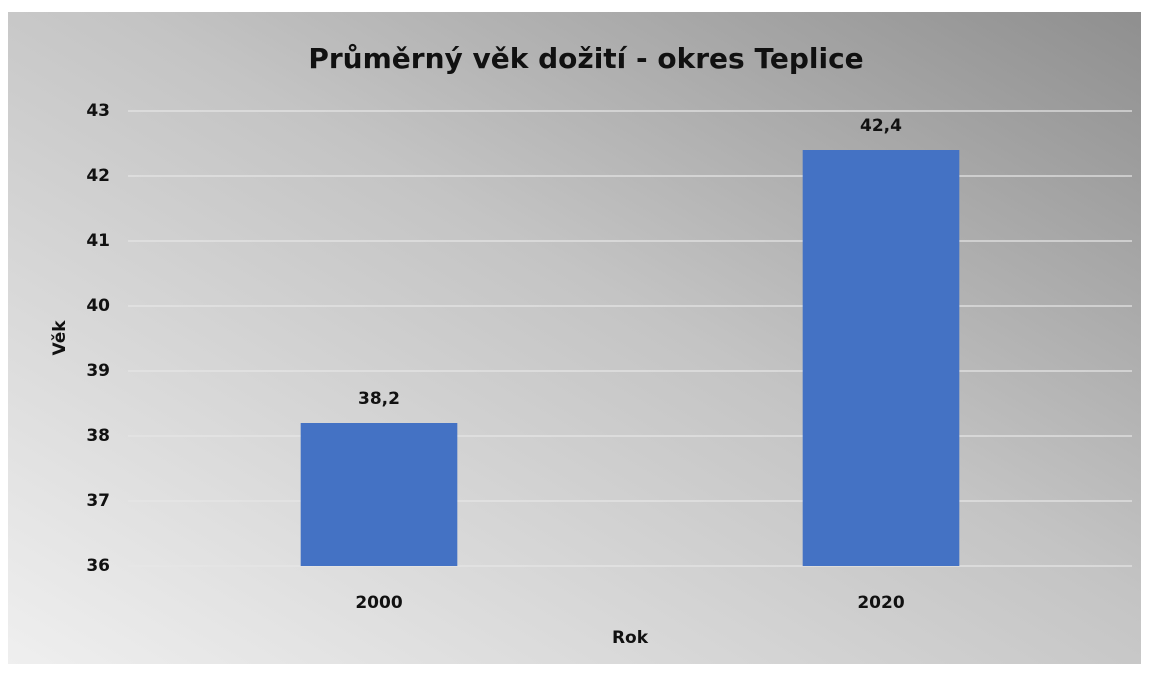  Describe the element at coordinates (60, 338) in the screenshot. I see `y-axis-title: Věk` at that location.